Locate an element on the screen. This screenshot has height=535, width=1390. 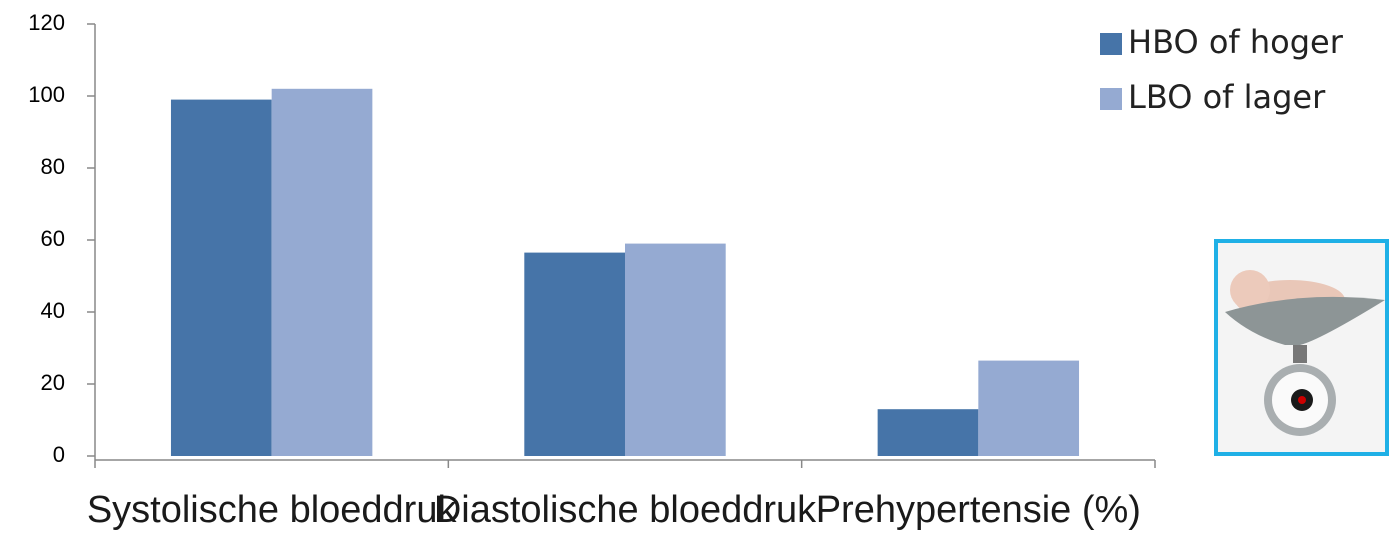
y-tick-label: 20 is located at coordinates (53, 382).